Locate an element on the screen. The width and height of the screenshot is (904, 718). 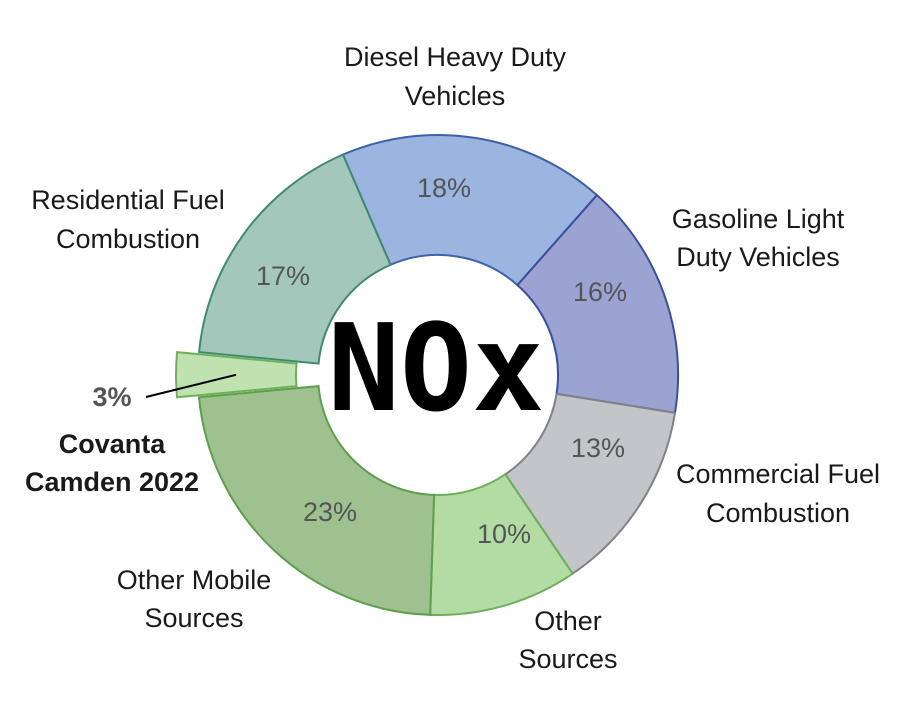
value-label-other-sources: 10% is located at coordinates (504, 534).